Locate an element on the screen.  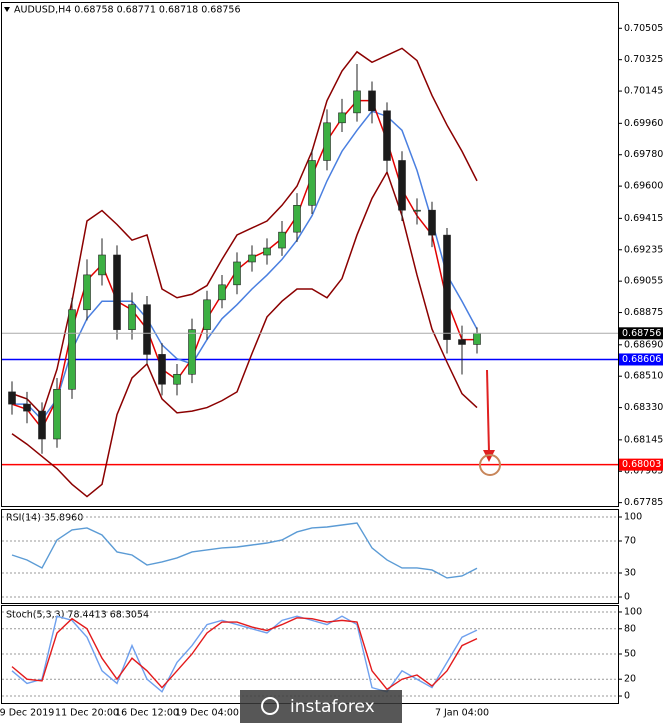
y-tick-label: 0.68145 is located at coordinates (643, 439).